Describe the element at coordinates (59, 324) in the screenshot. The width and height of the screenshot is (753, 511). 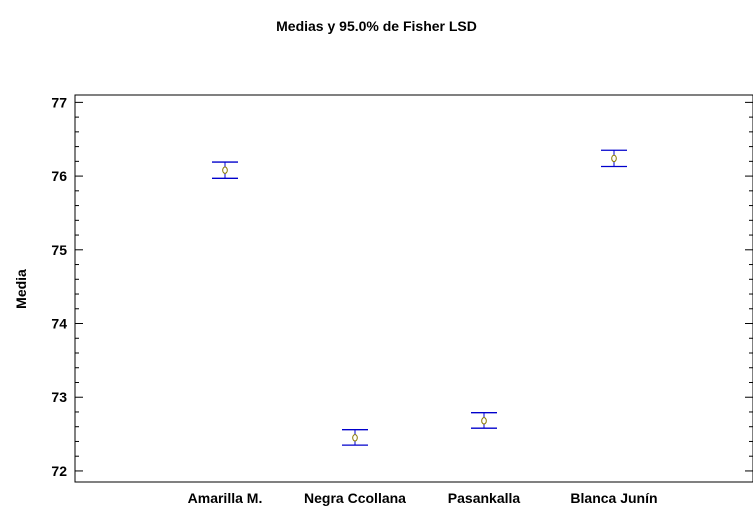
I see `y-tick-label: 74` at that location.